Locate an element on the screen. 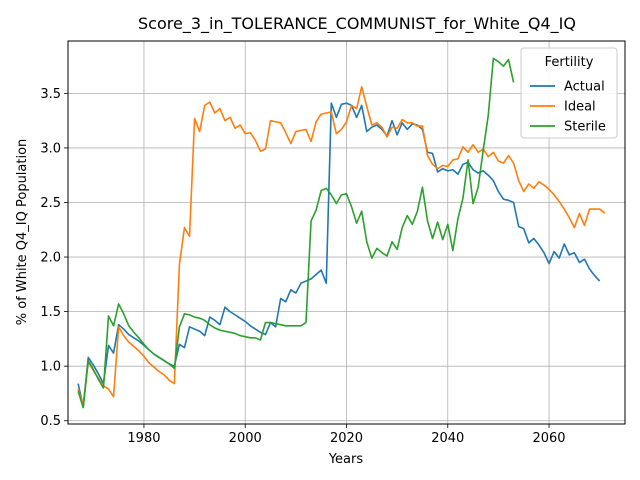 This screenshot has width=640, height=480. legend: Fertility Actual Ideal Sterile is located at coordinates (569, 93).